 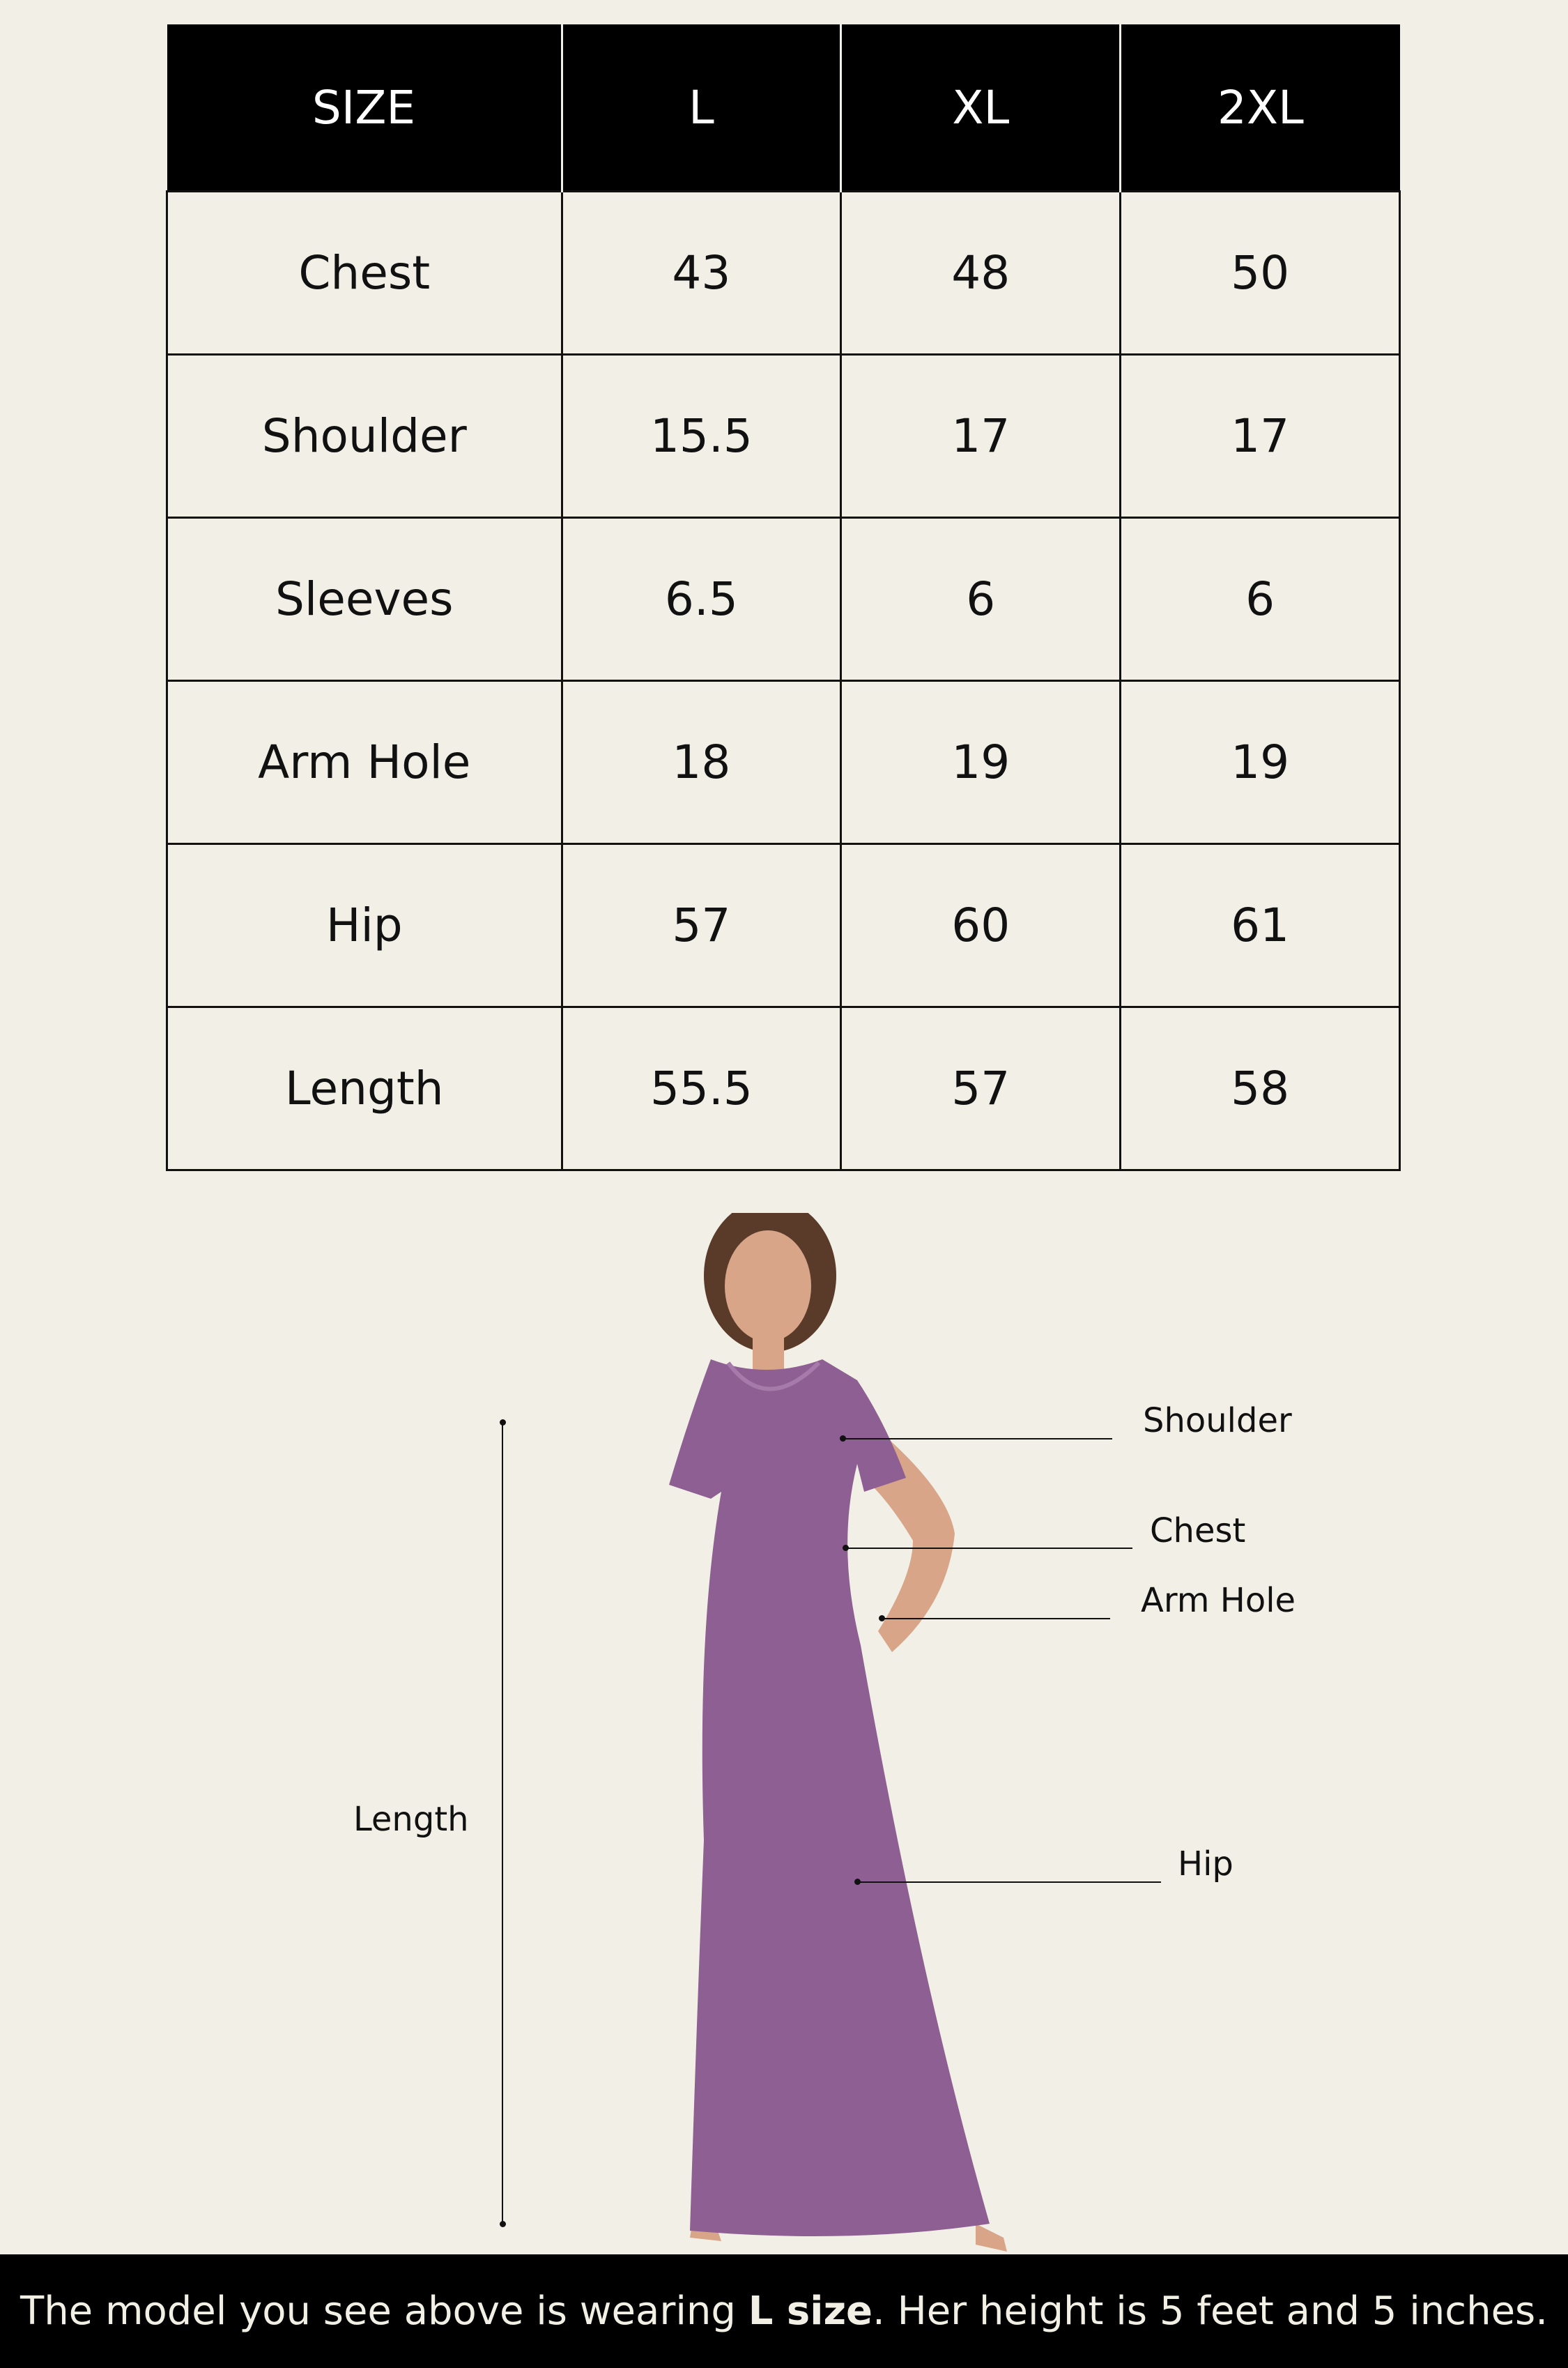 What do you see at coordinates (364, 108) in the screenshot?
I see `header-cell-size: SIZE` at bounding box center [364, 108].